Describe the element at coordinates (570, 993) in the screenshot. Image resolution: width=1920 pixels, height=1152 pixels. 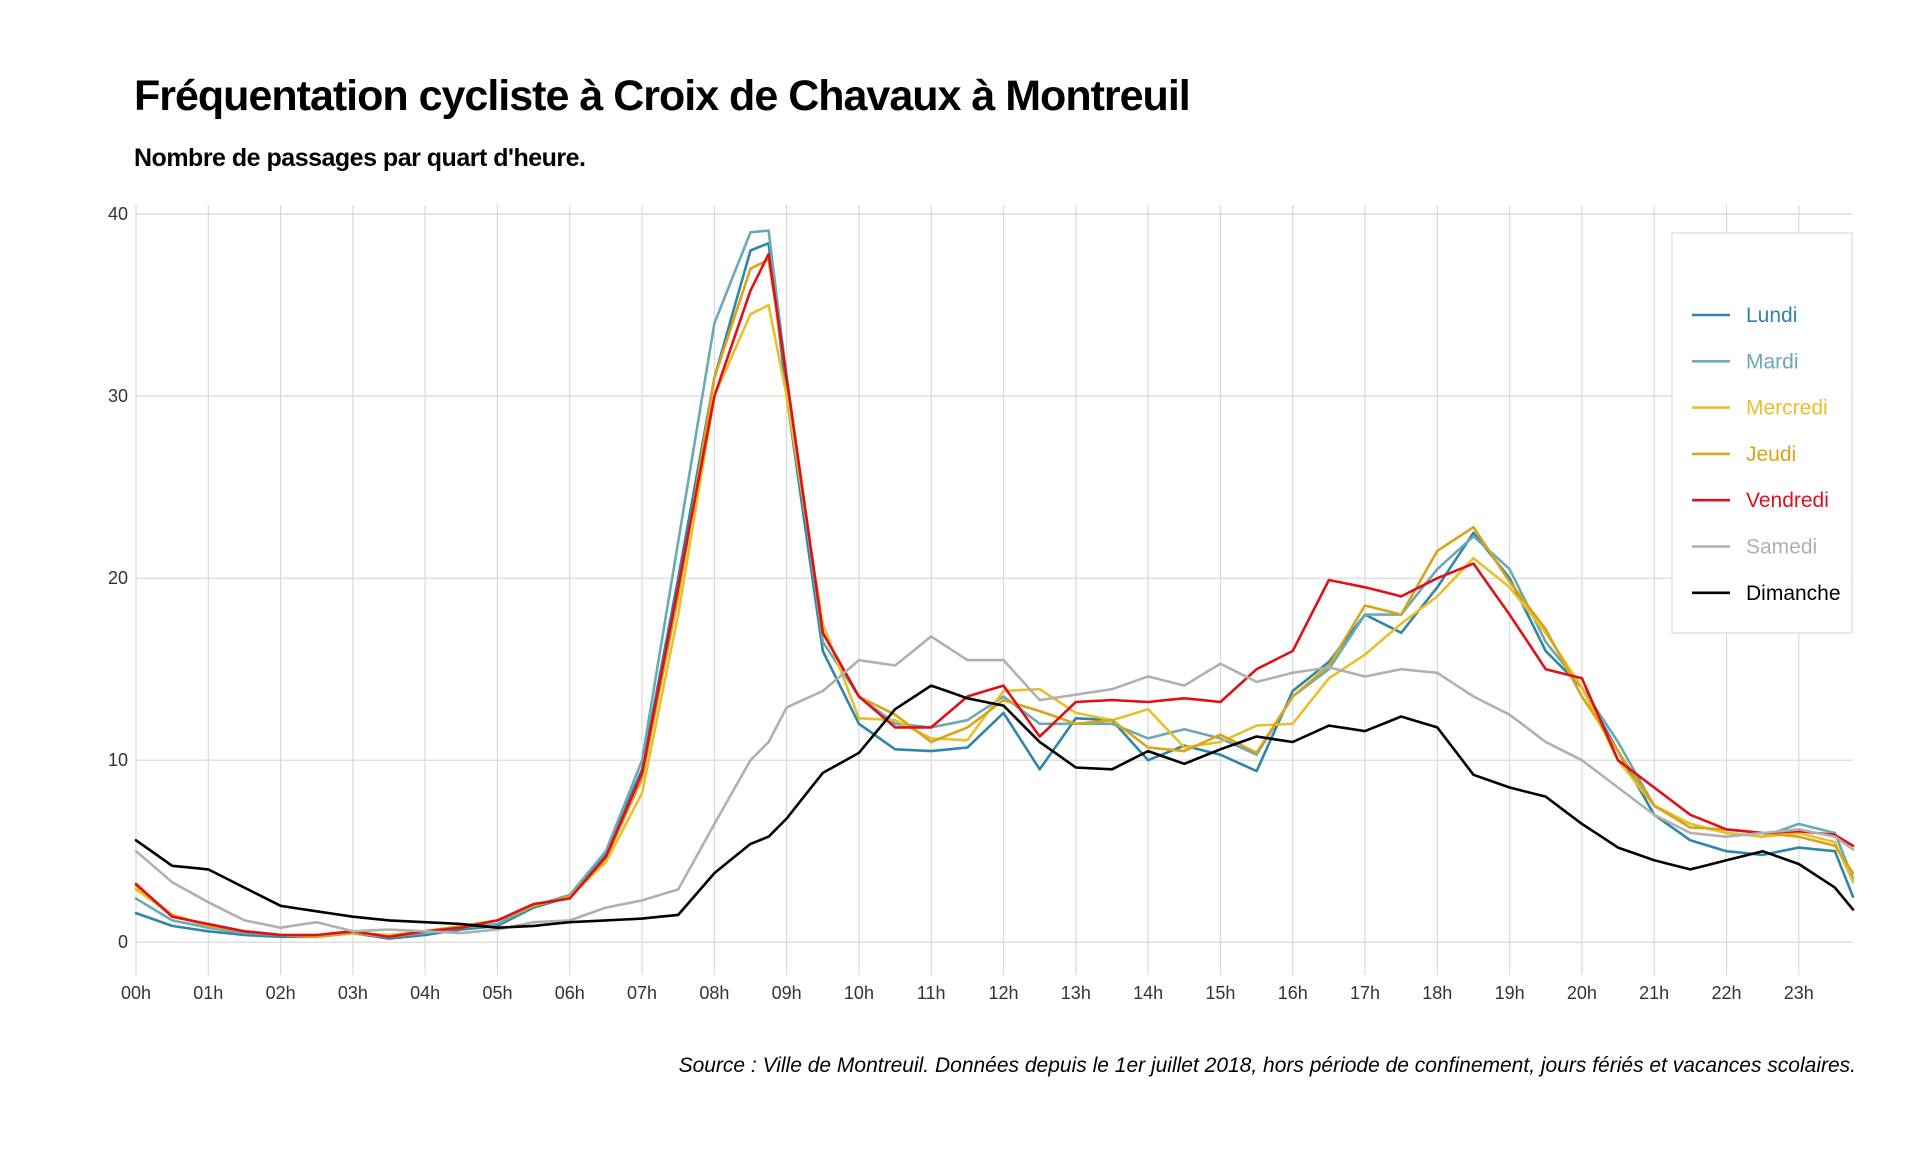
I see `x-tick-label: 06h` at that location.